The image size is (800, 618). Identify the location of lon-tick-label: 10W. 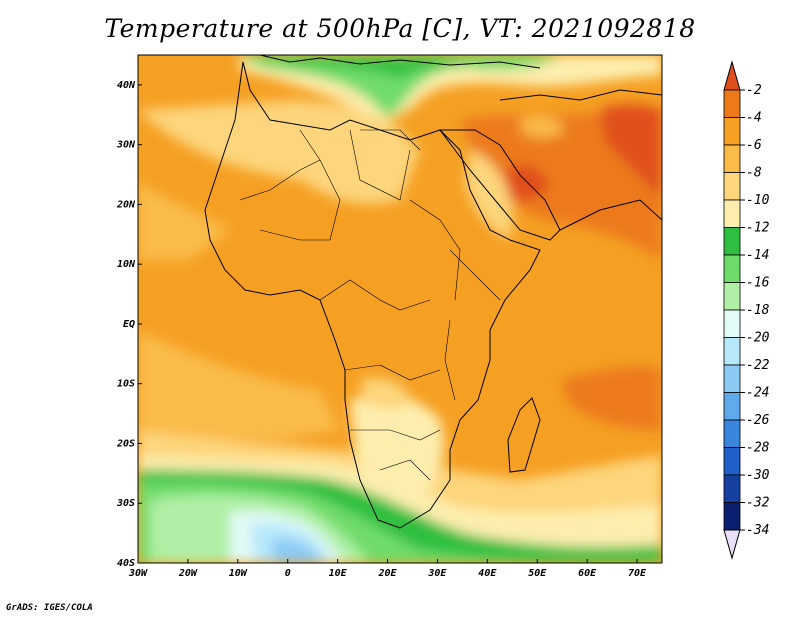
(238, 573).